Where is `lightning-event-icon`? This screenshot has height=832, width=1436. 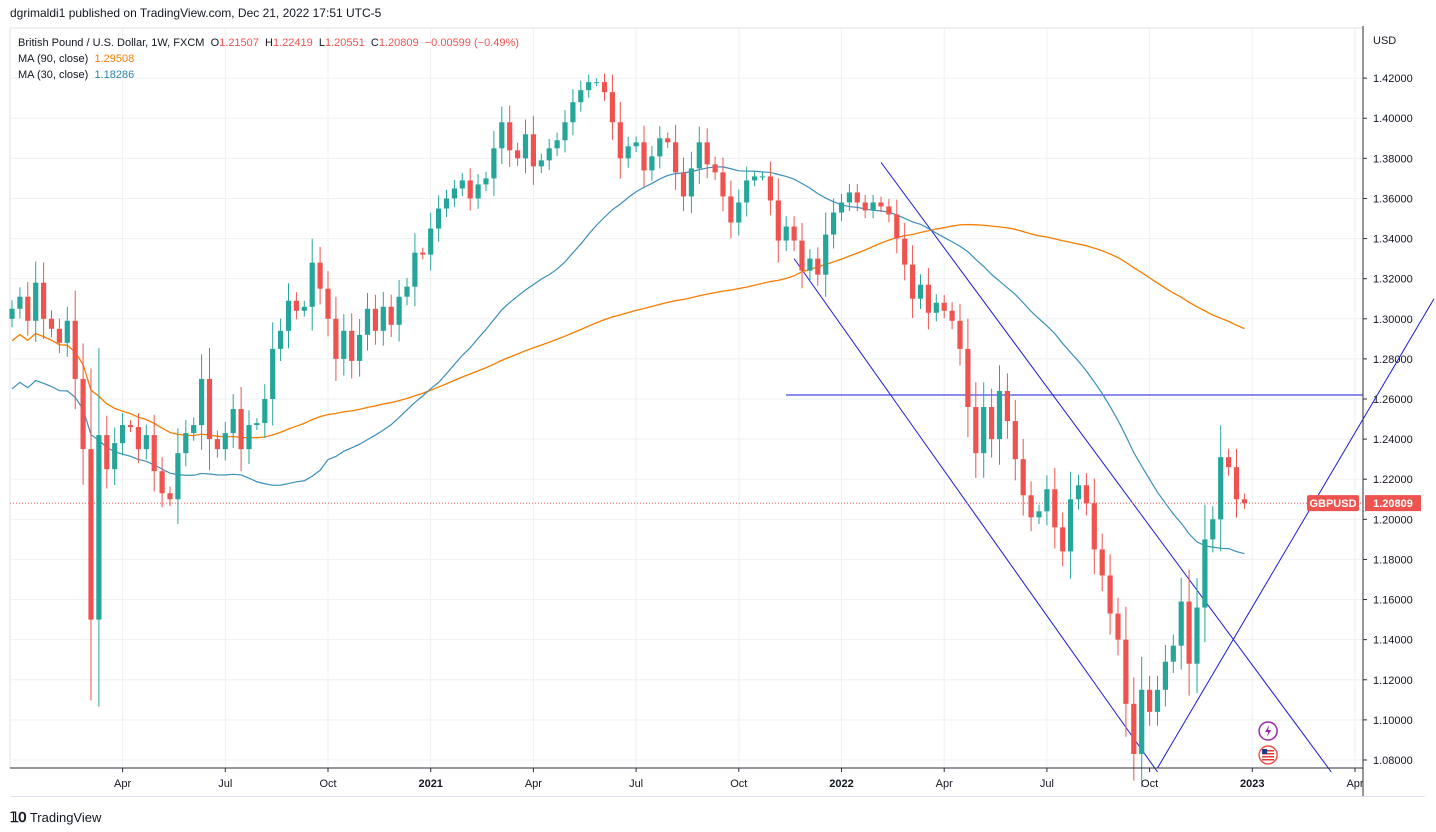
lightning-event-icon is located at coordinates (1268, 731).